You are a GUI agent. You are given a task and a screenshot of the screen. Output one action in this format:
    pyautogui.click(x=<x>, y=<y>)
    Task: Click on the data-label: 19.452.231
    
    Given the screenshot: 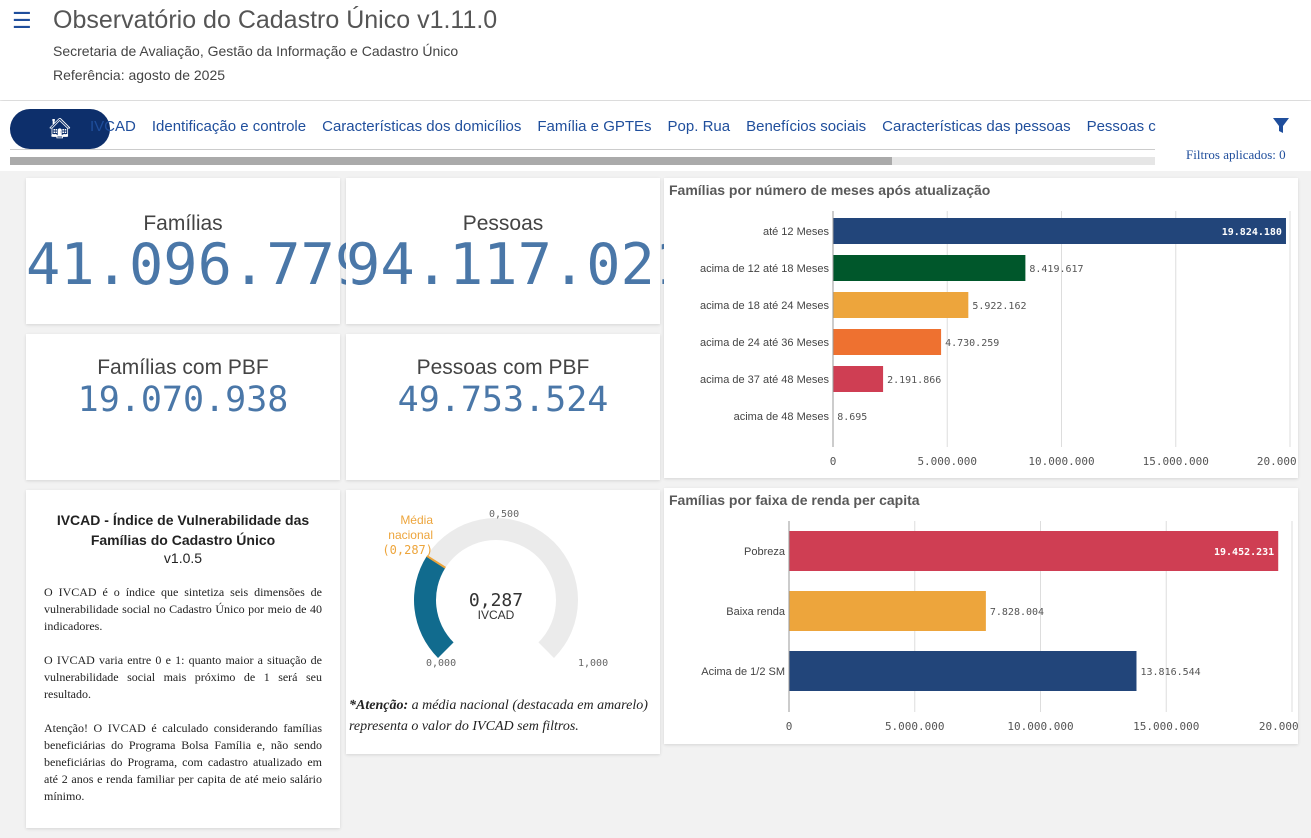 What is the action you would take?
    pyautogui.click(x=1244, y=552)
    